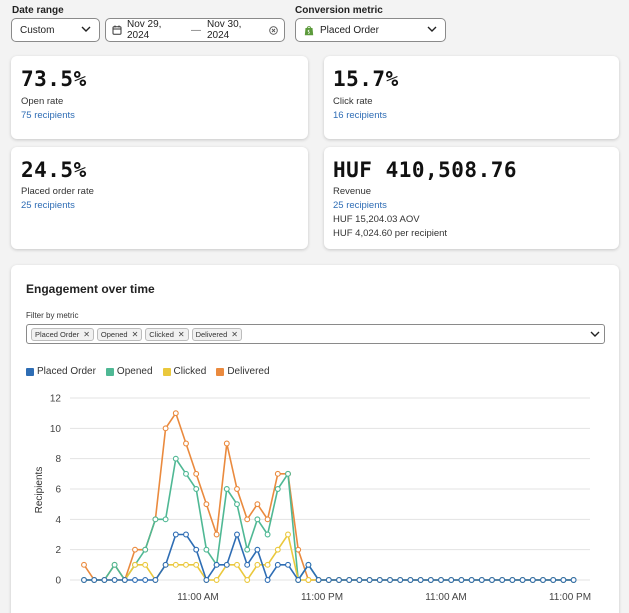  Describe the element at coordinates (52, 315) in the screenshot. I see `filter-by-metric-label: Filter by metric` at that location.